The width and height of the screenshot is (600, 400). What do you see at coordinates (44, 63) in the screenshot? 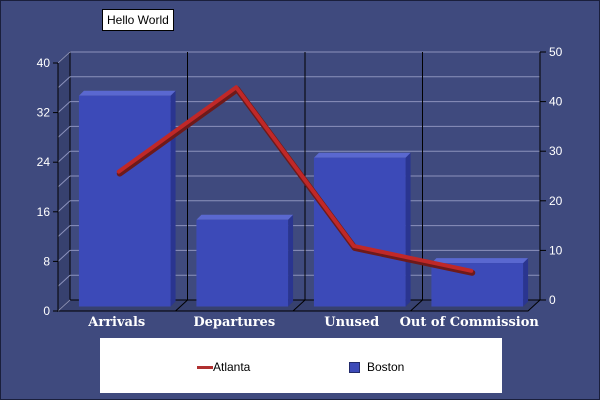
I see `y-tick-label-left: 40` at bounding box center [44, 63].